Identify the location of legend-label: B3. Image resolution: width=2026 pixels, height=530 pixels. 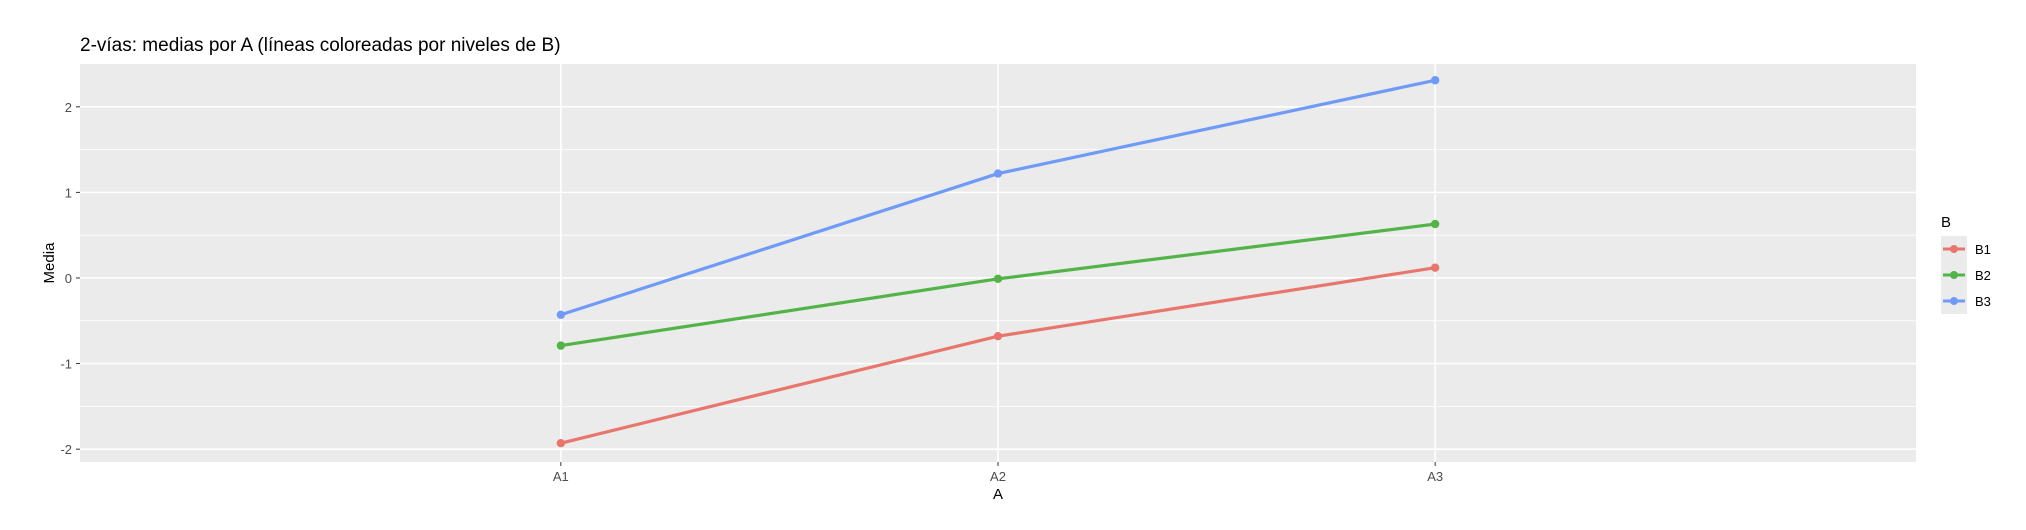
(1983, 301).